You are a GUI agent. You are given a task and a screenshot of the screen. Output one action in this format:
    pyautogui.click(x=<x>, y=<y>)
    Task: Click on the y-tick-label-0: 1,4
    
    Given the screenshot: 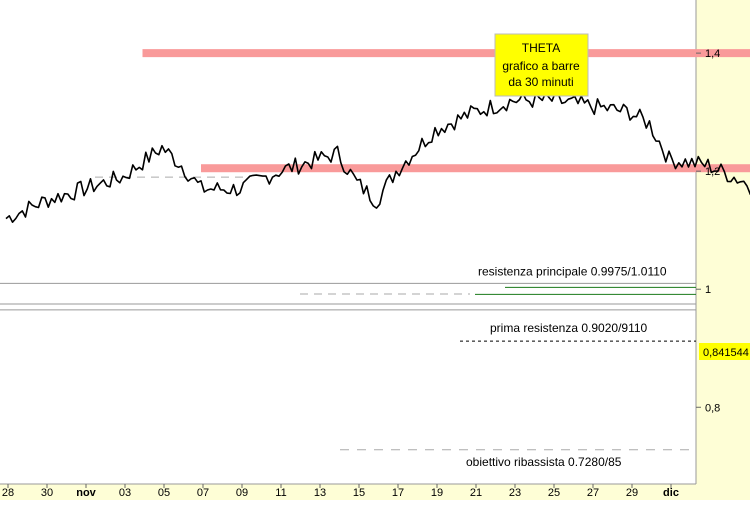 What is the action you would take?
    pyautogui.click(x=712, y=54)
    